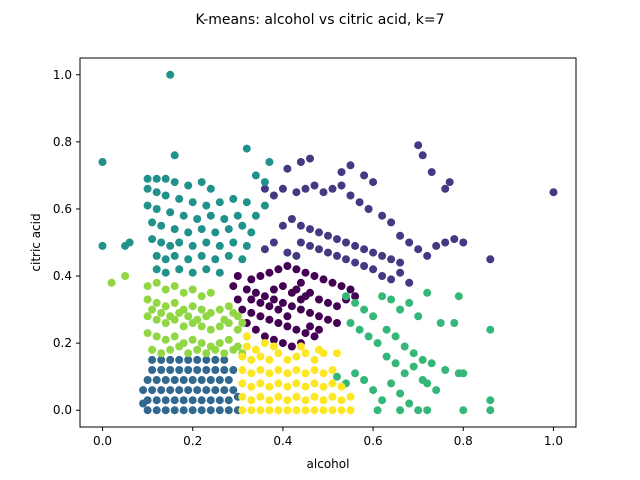  Describe the element at coordinates (62, 343) in the screenshot. I see `y-tick-label: 0.2` at that location.